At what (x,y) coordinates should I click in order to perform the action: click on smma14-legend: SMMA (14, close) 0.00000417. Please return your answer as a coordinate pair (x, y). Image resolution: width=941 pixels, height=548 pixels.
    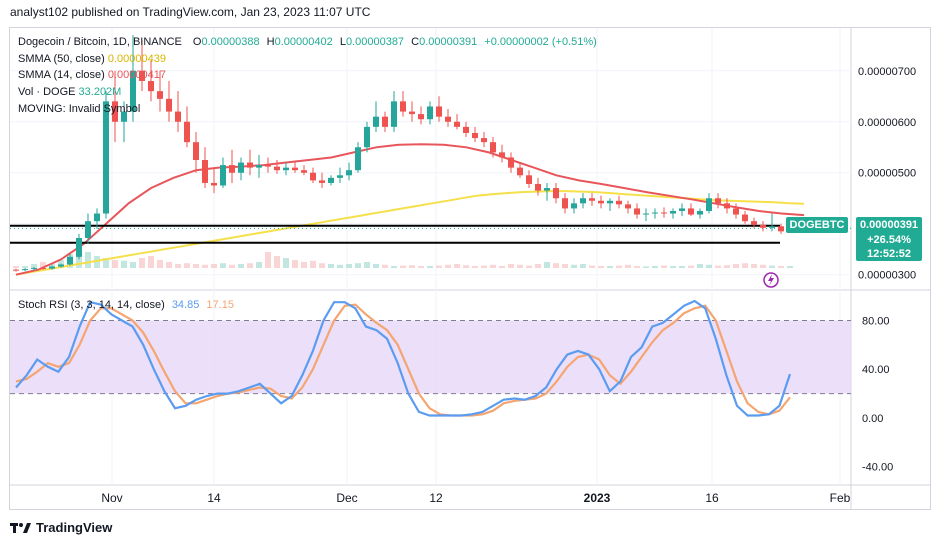
    Looking at the image, I should click on (92, 75).